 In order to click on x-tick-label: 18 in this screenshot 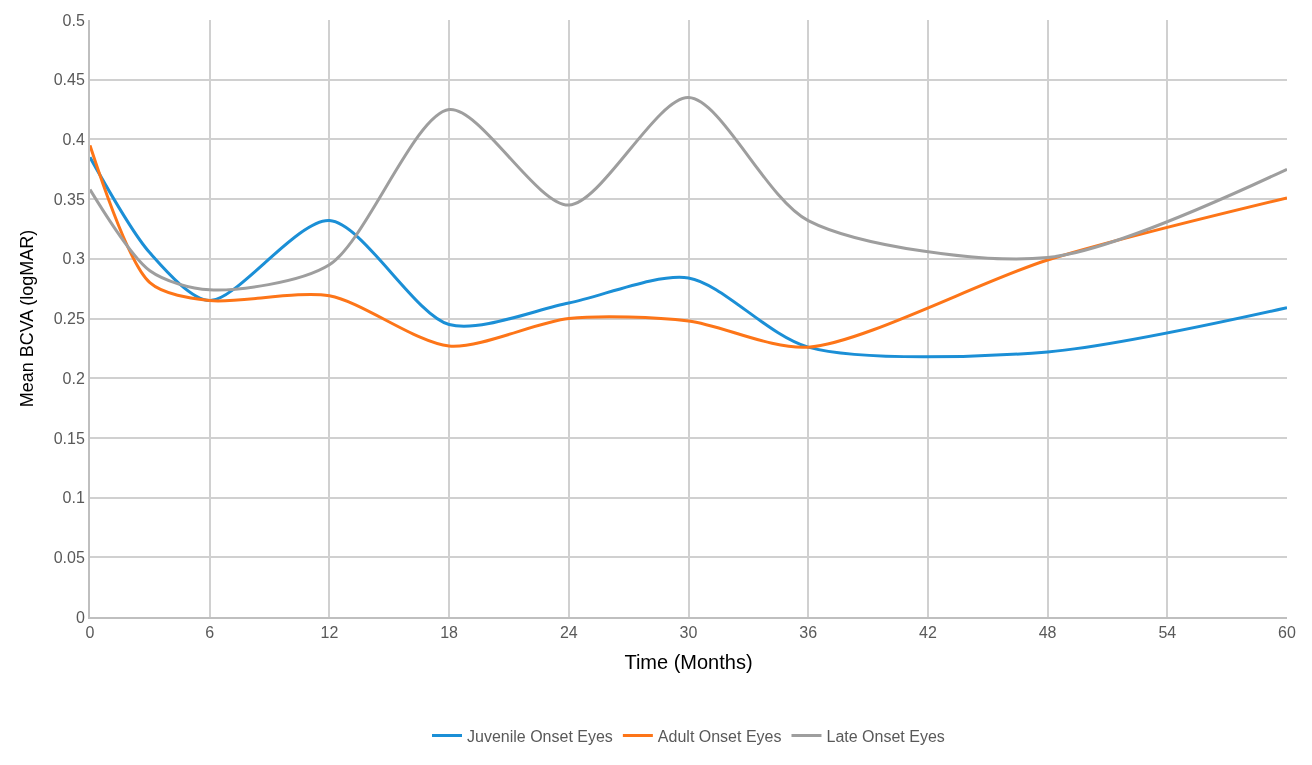, I will do `click(449, 633)`.